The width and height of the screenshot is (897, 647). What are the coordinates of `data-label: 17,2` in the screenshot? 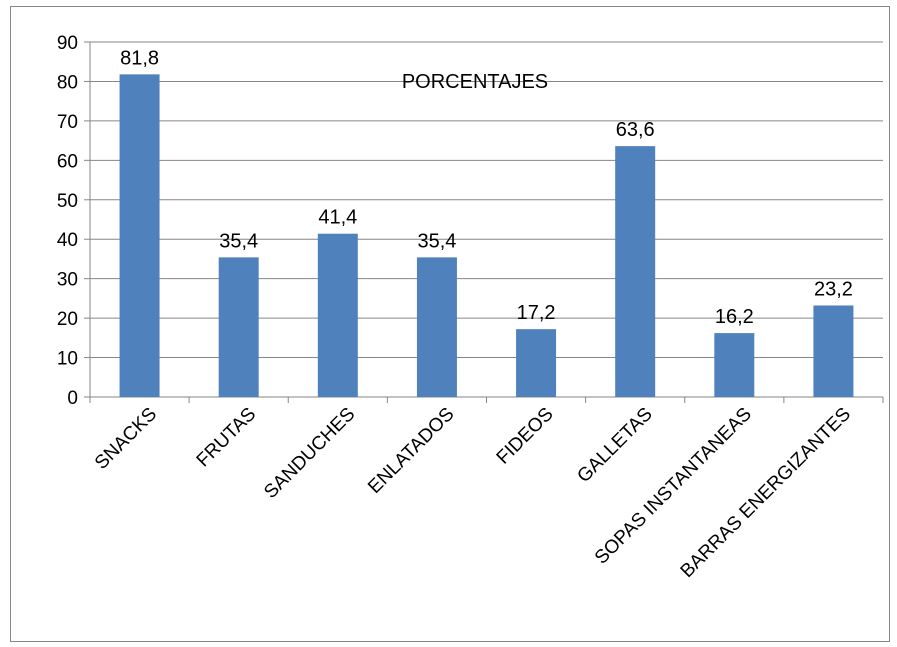 It's located at (536, 313).